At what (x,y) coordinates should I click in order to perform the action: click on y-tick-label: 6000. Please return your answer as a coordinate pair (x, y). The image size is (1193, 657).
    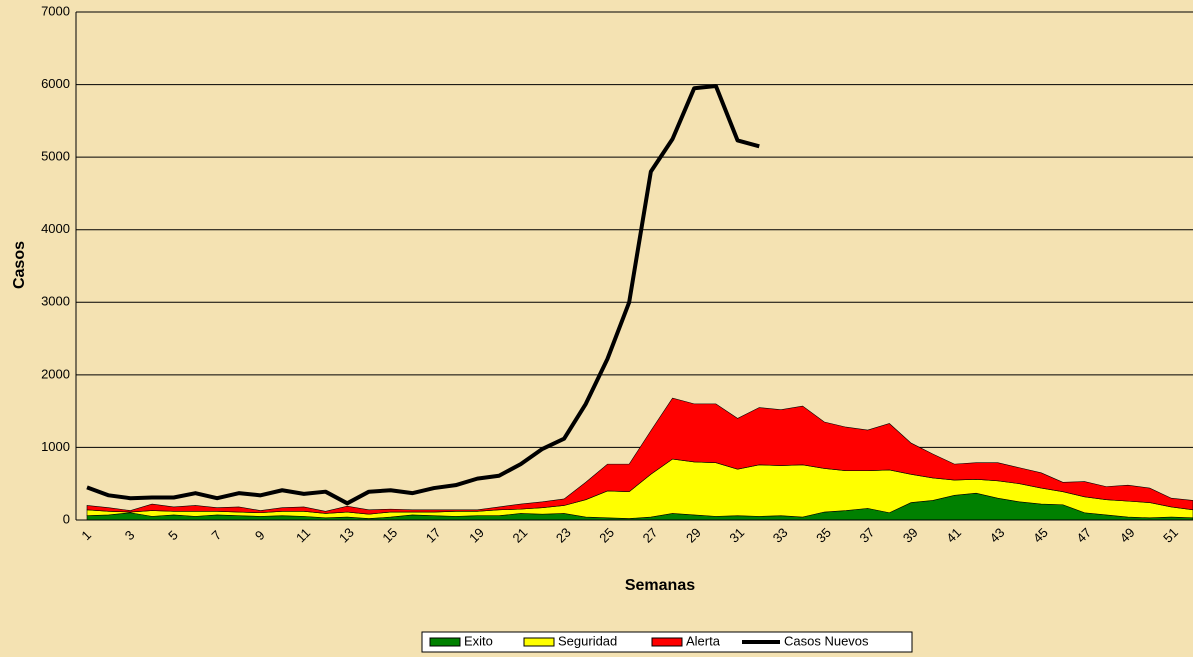
    Looking at the image, I should click on (55, 83).